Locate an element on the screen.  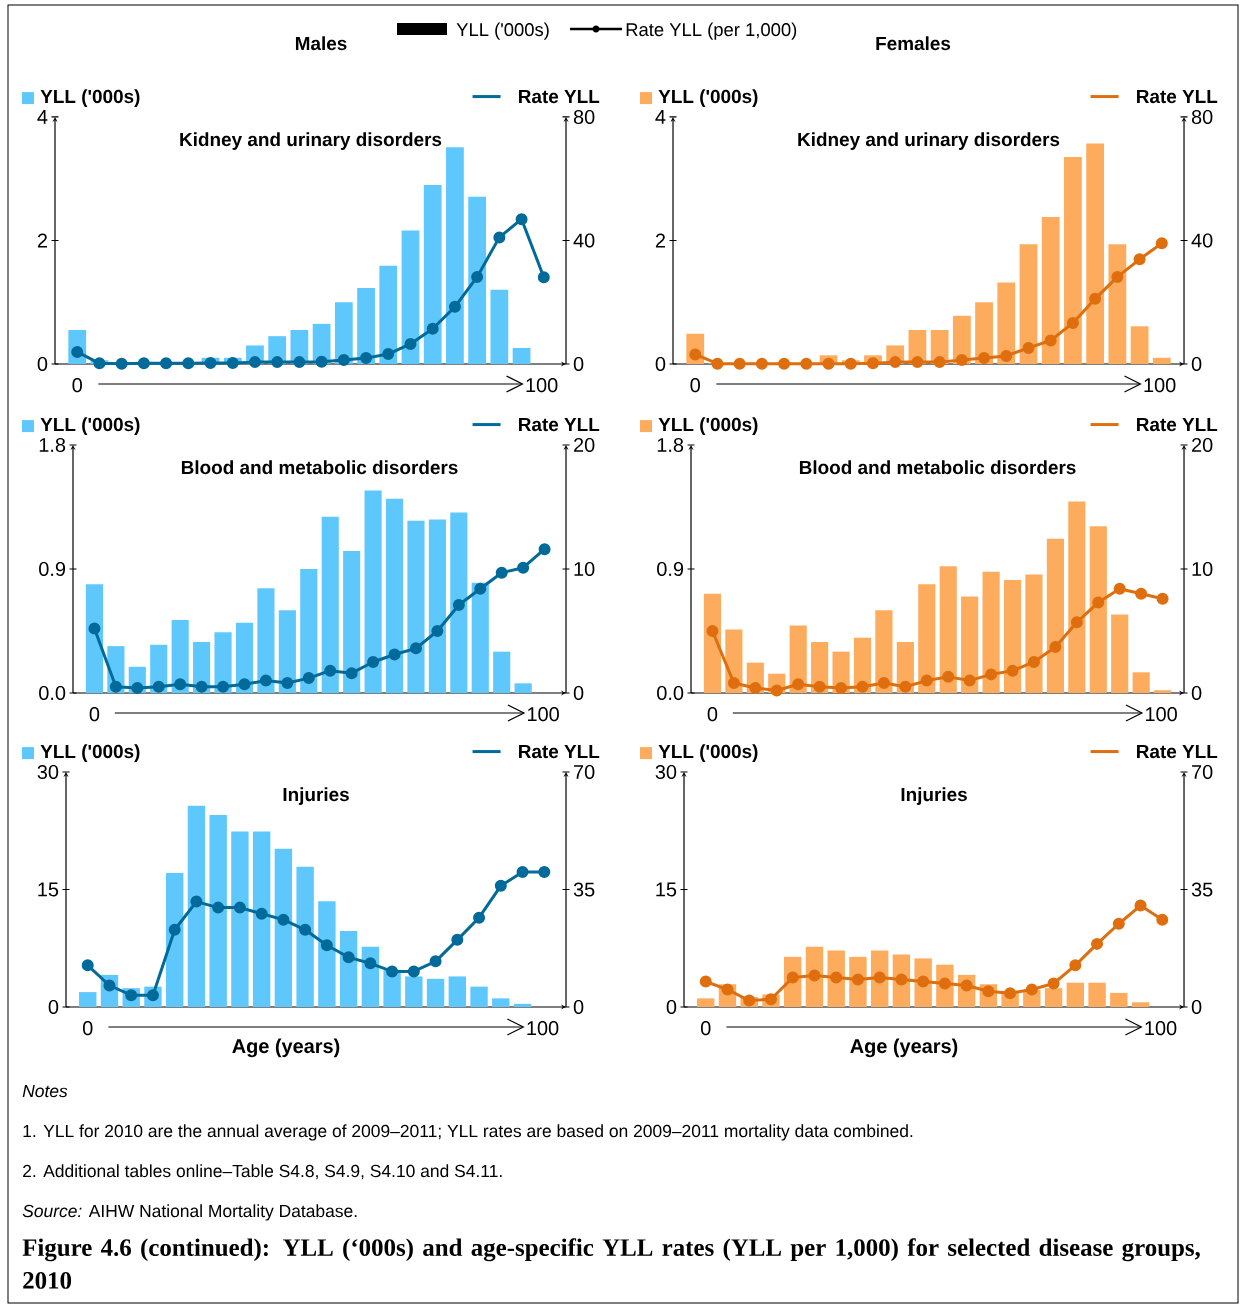
text: Rate YLL (per 1,000) is located at coordinates (711, 31).